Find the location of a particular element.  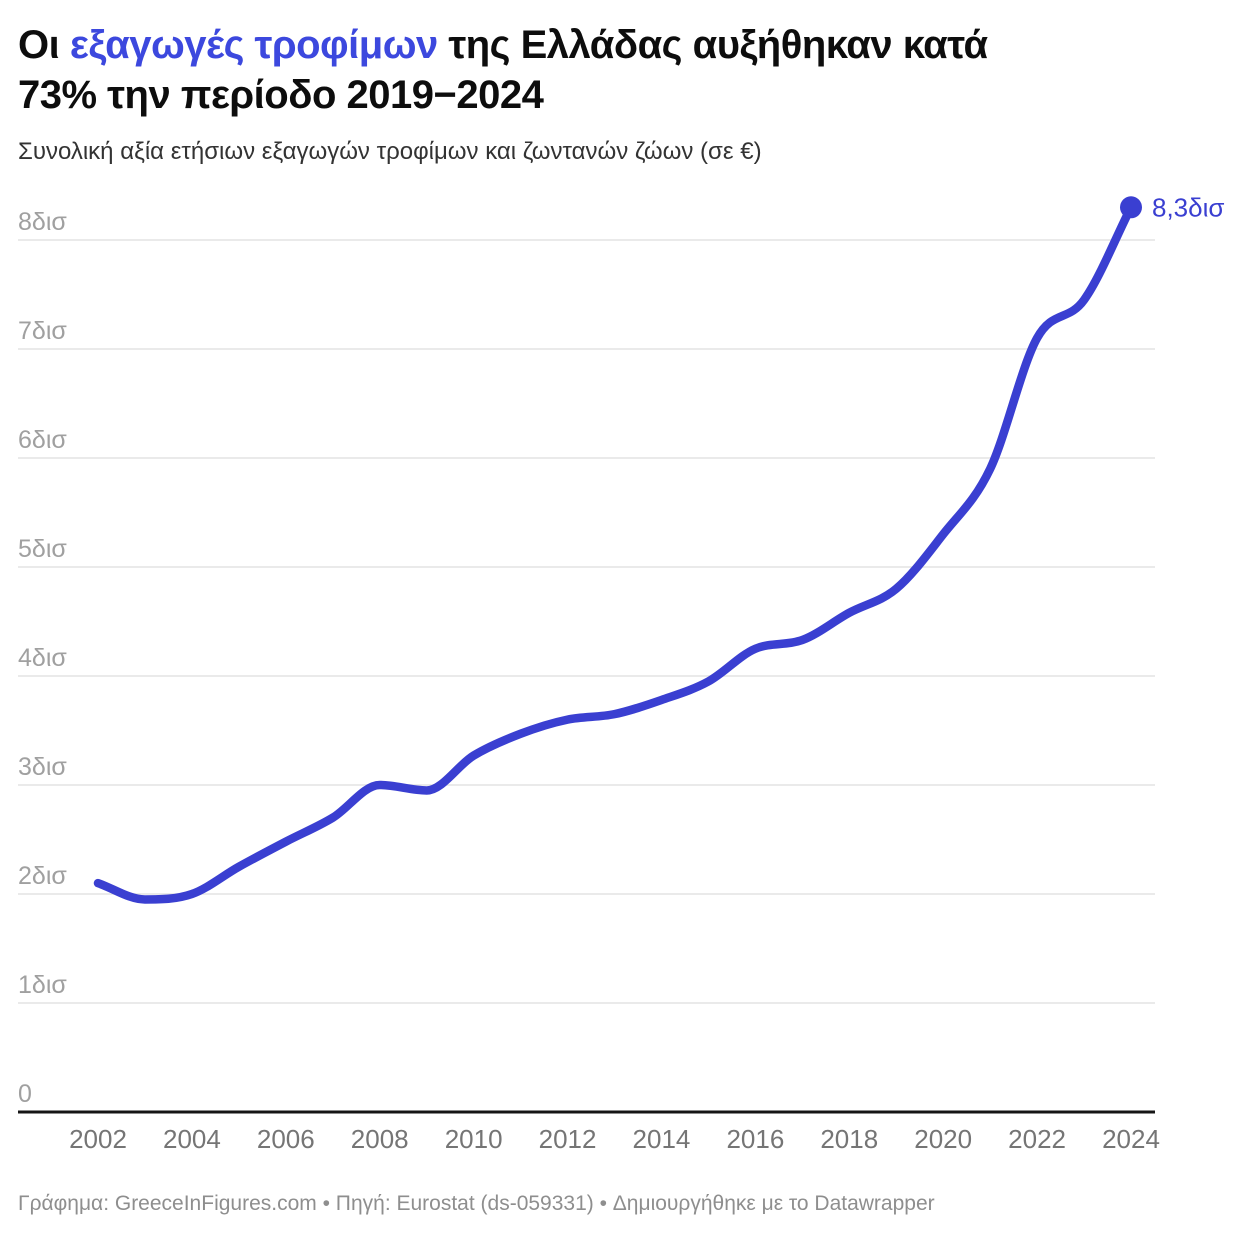

y-axis-tick-label: 3δισ is located at coordinates (42, 767).